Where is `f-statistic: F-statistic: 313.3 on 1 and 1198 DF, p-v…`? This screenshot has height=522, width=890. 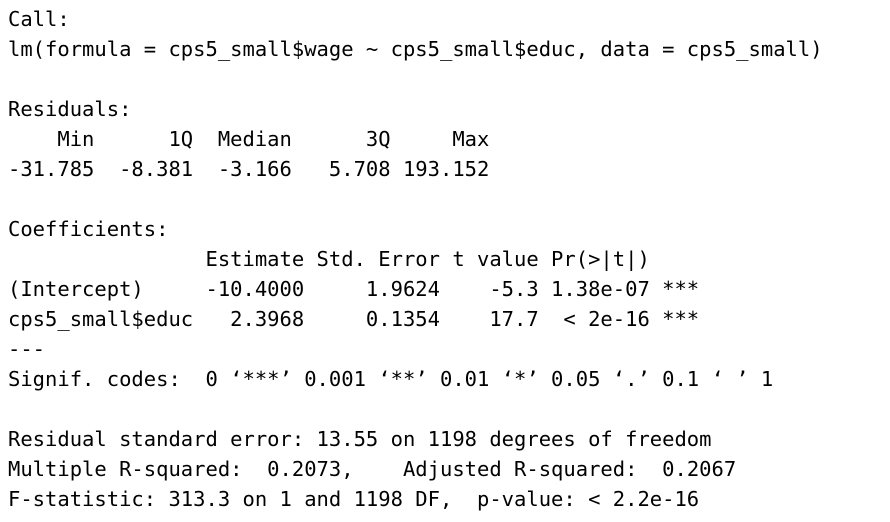 f-statistic: F-statistic: 313.3 on 1 and 1198 DF, p-v… is located at coordinates (354, 499).